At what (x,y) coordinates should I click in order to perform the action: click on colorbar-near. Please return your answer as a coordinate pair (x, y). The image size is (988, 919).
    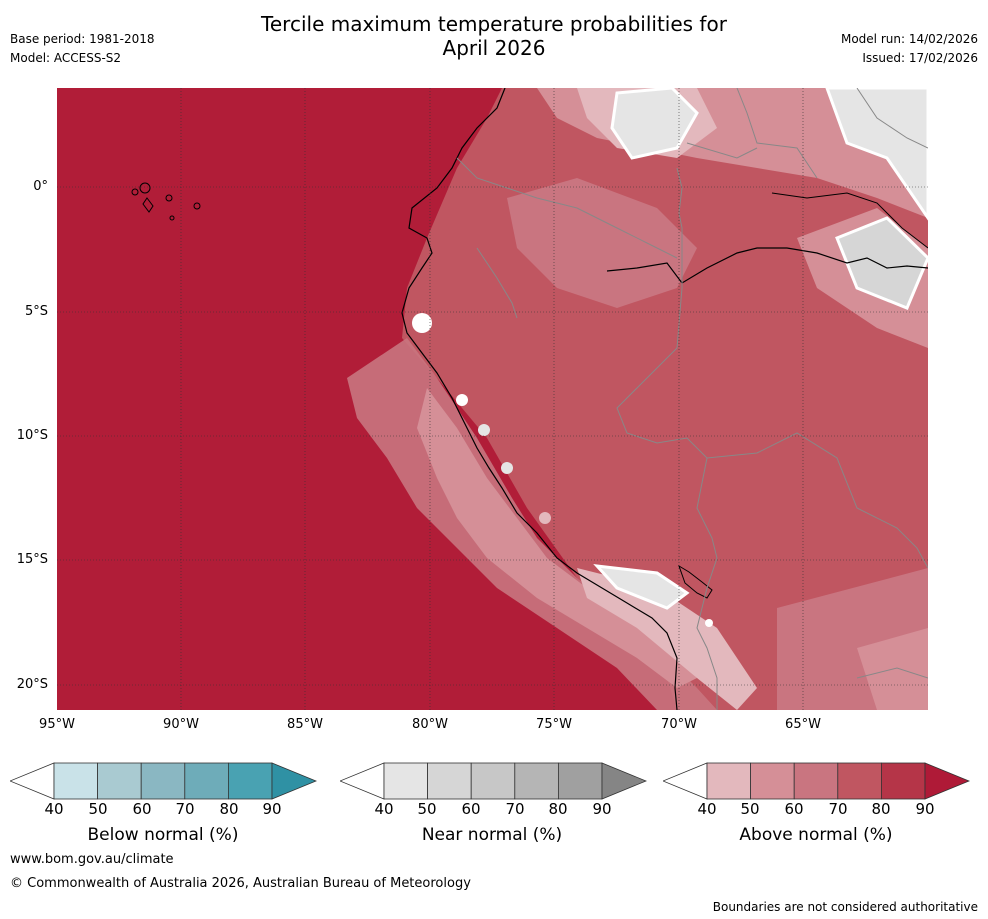
    Looking at the image, I should click on (493, 781).